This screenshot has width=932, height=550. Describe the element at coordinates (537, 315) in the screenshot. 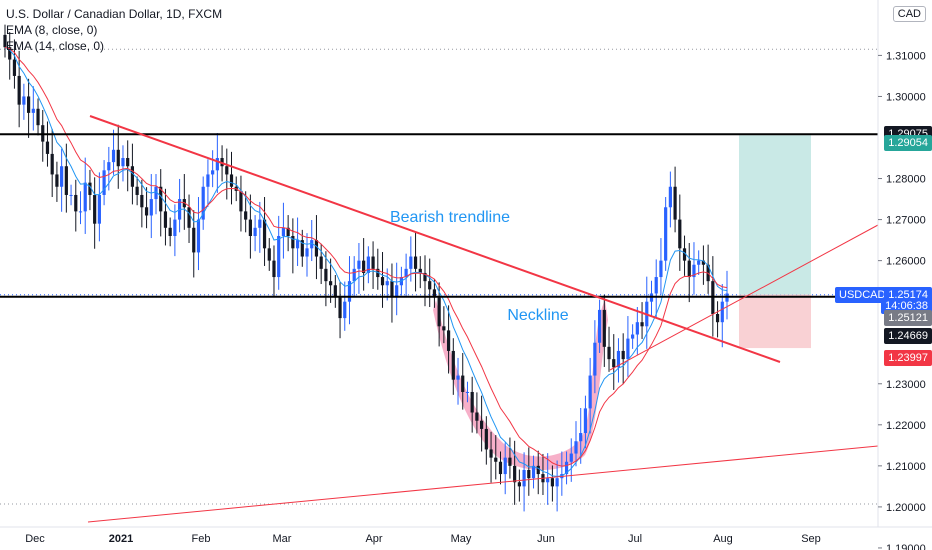

I see `neckline-label: Neckline` at that location.